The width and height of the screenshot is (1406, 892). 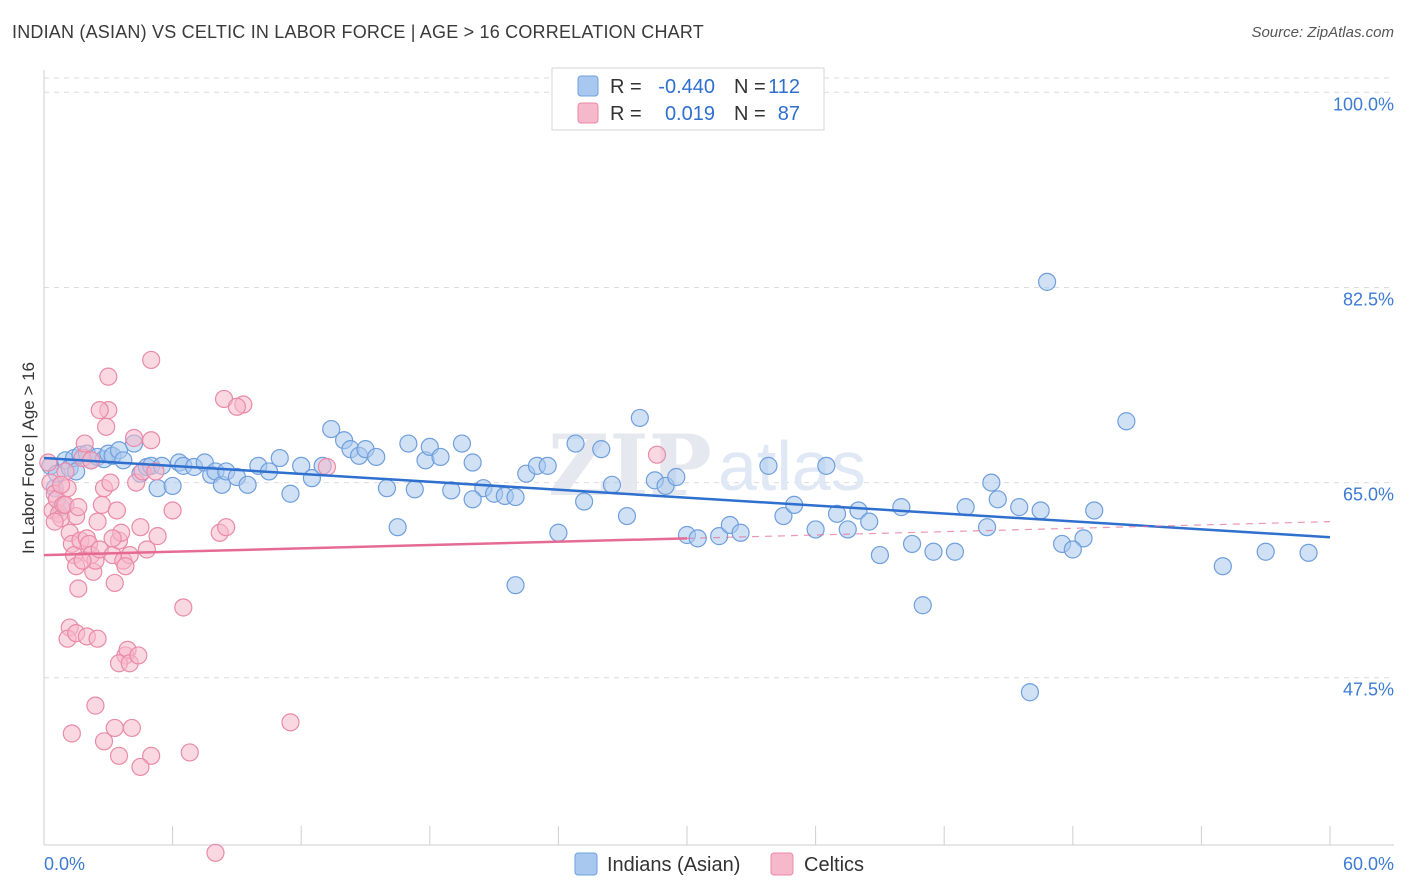 I want to click on watermark-zip: ZIP, so click(x=630, y=465).